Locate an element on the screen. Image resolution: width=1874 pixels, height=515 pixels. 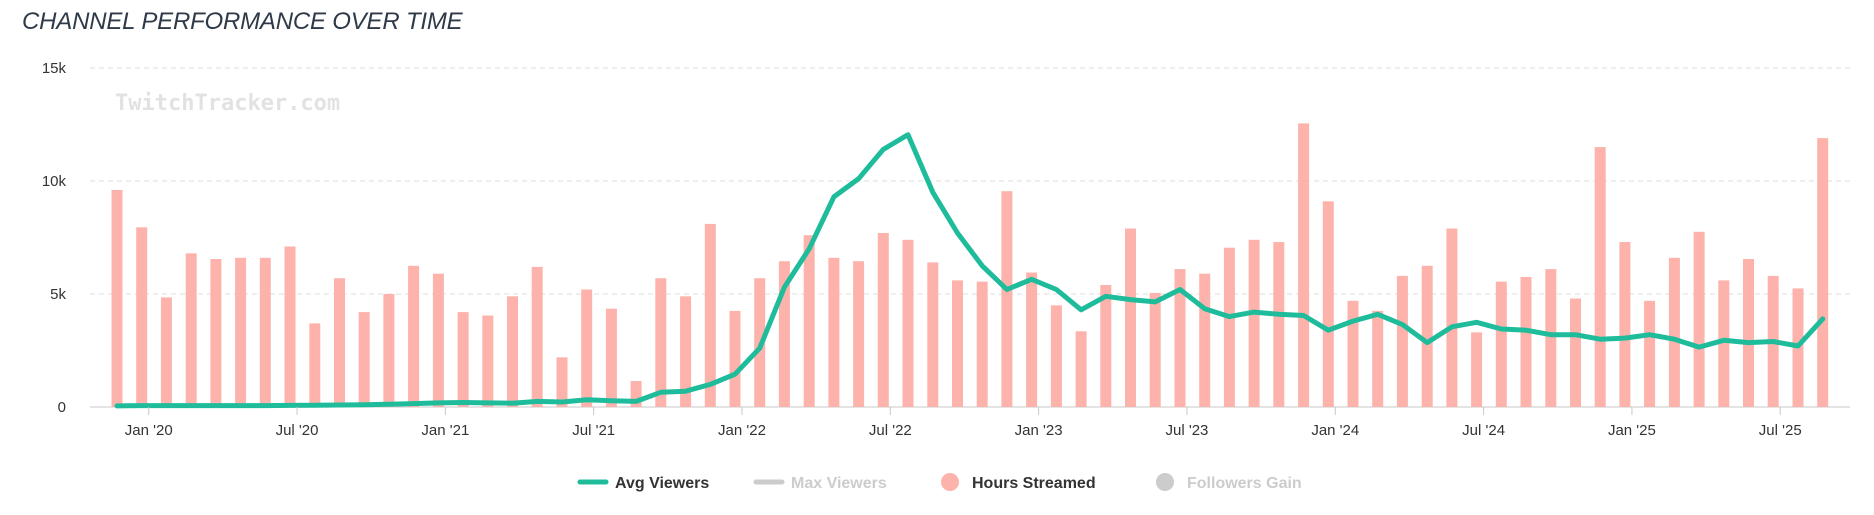
legend-item-avg-viewers: Avg Viewers is located at coordinates (643, 483).